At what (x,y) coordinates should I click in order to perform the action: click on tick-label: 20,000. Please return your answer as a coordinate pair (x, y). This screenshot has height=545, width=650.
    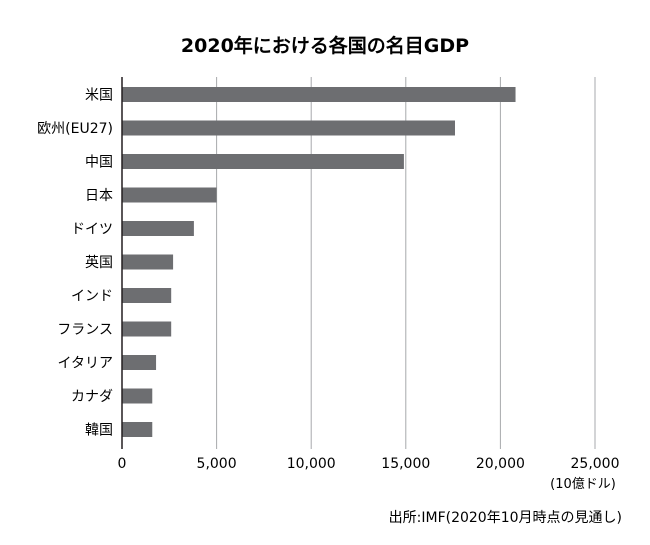
    Looking at the image, I should click on (500, 464).